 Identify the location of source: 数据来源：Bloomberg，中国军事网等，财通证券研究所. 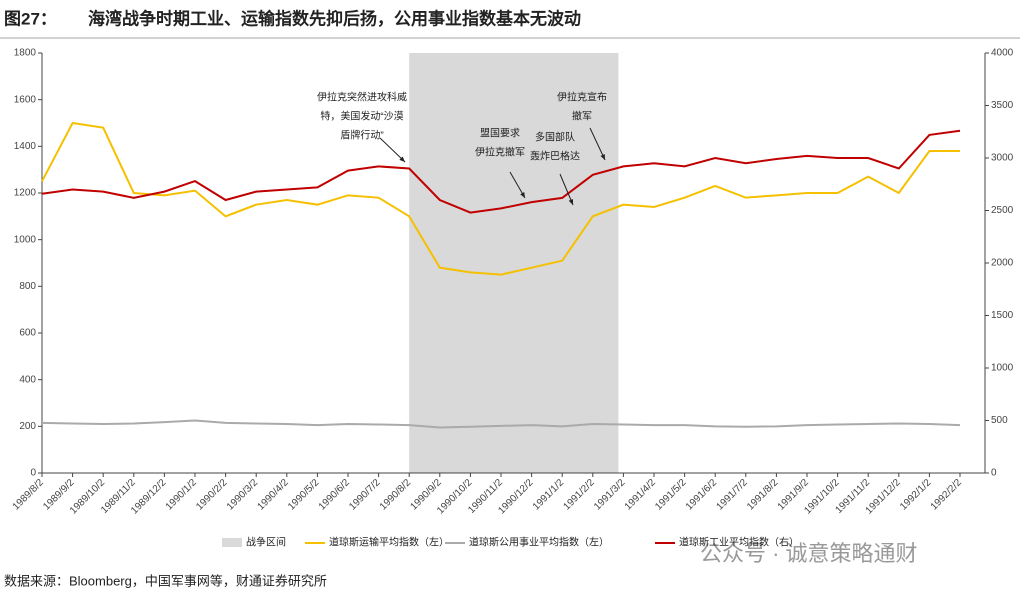
(165, 580).